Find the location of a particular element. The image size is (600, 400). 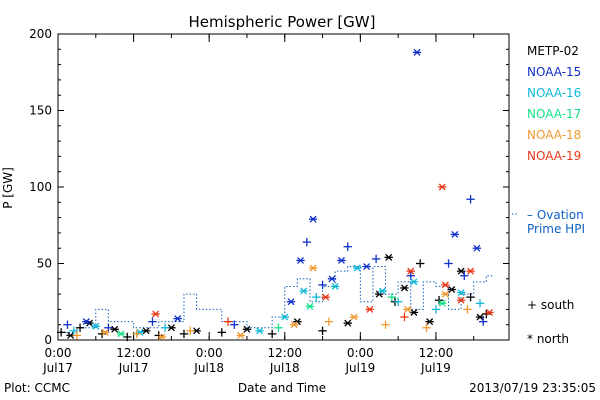

legend-ovation-prime-hpi-label: Prime HPI is located at coordinates (556, 229).